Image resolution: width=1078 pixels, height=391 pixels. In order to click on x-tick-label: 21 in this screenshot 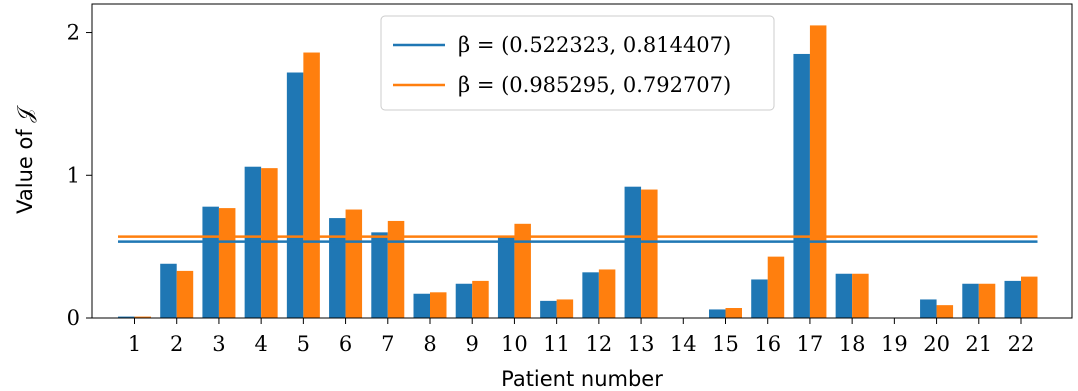, I will do `click(978, 344)`.